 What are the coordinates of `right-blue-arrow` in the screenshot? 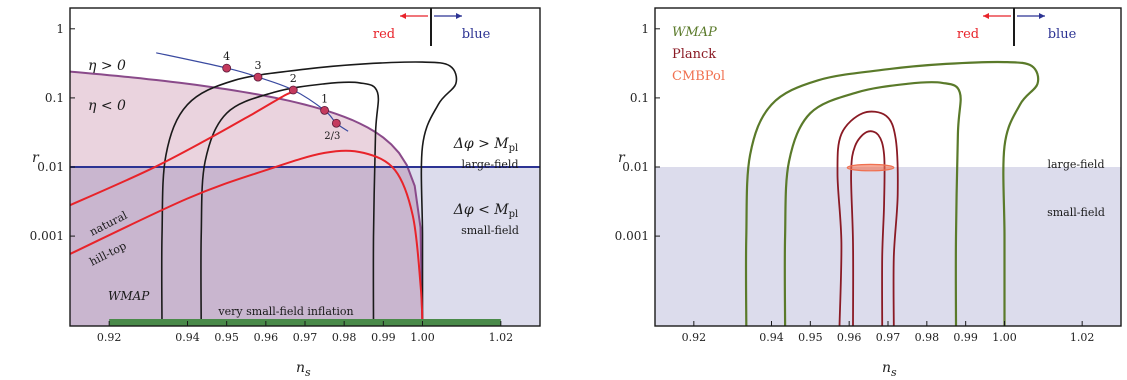 It's located at (1031, 16).